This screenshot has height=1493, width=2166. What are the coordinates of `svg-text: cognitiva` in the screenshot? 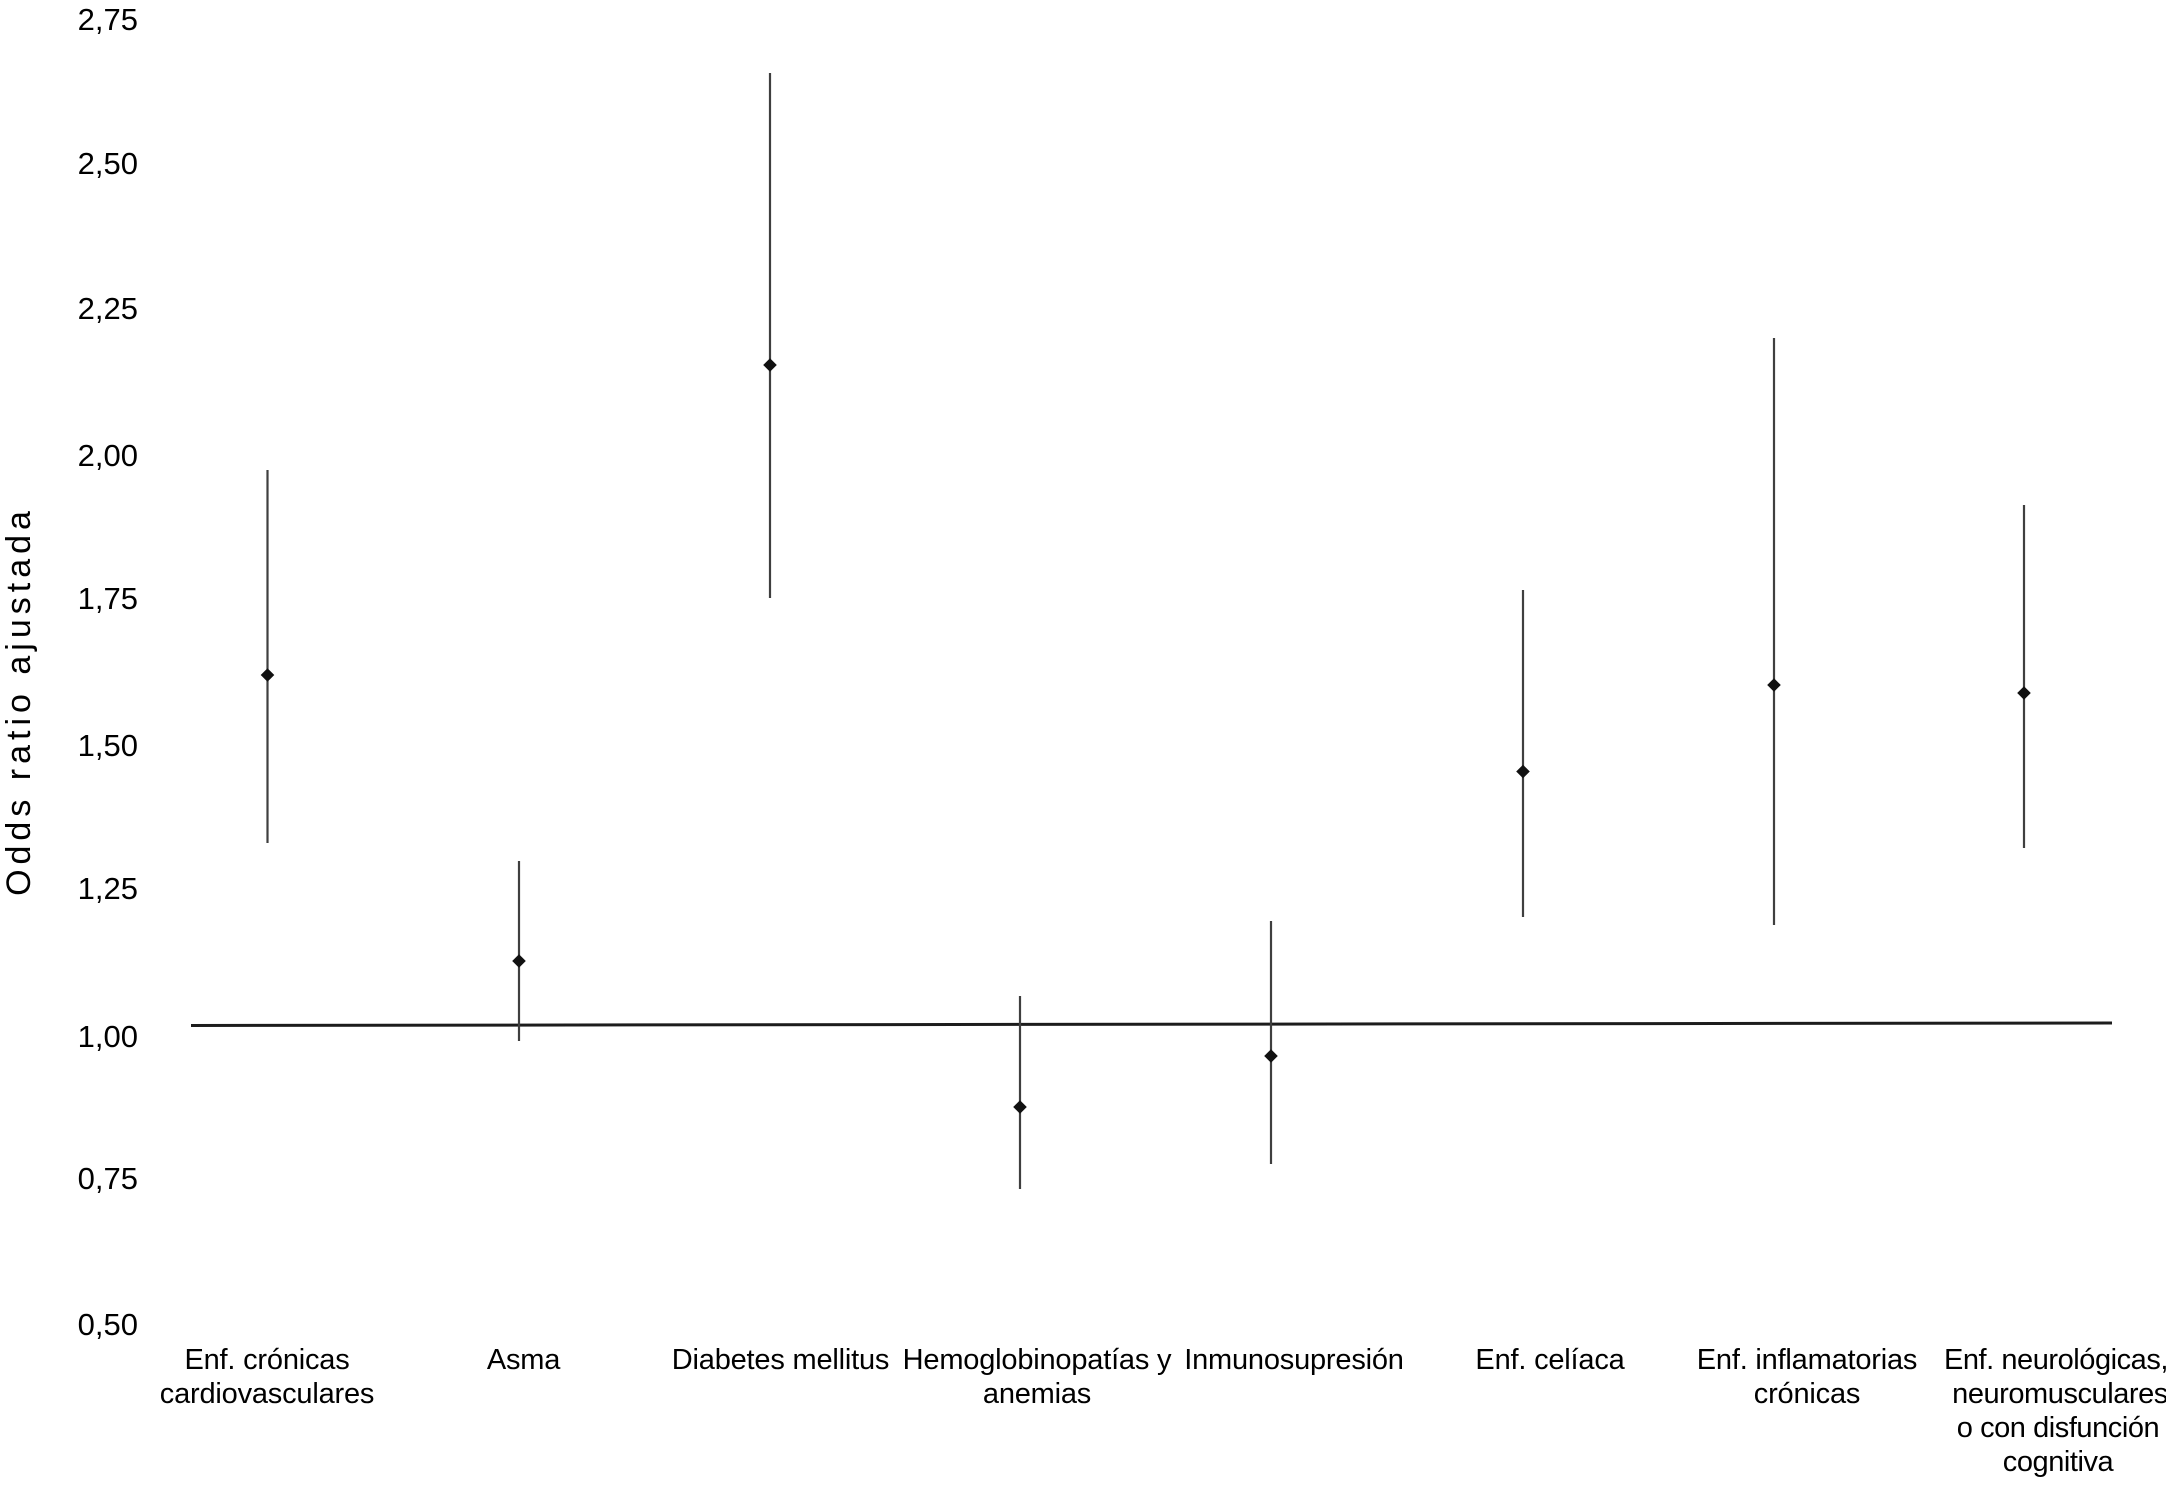 It's located at (2059, 1462).